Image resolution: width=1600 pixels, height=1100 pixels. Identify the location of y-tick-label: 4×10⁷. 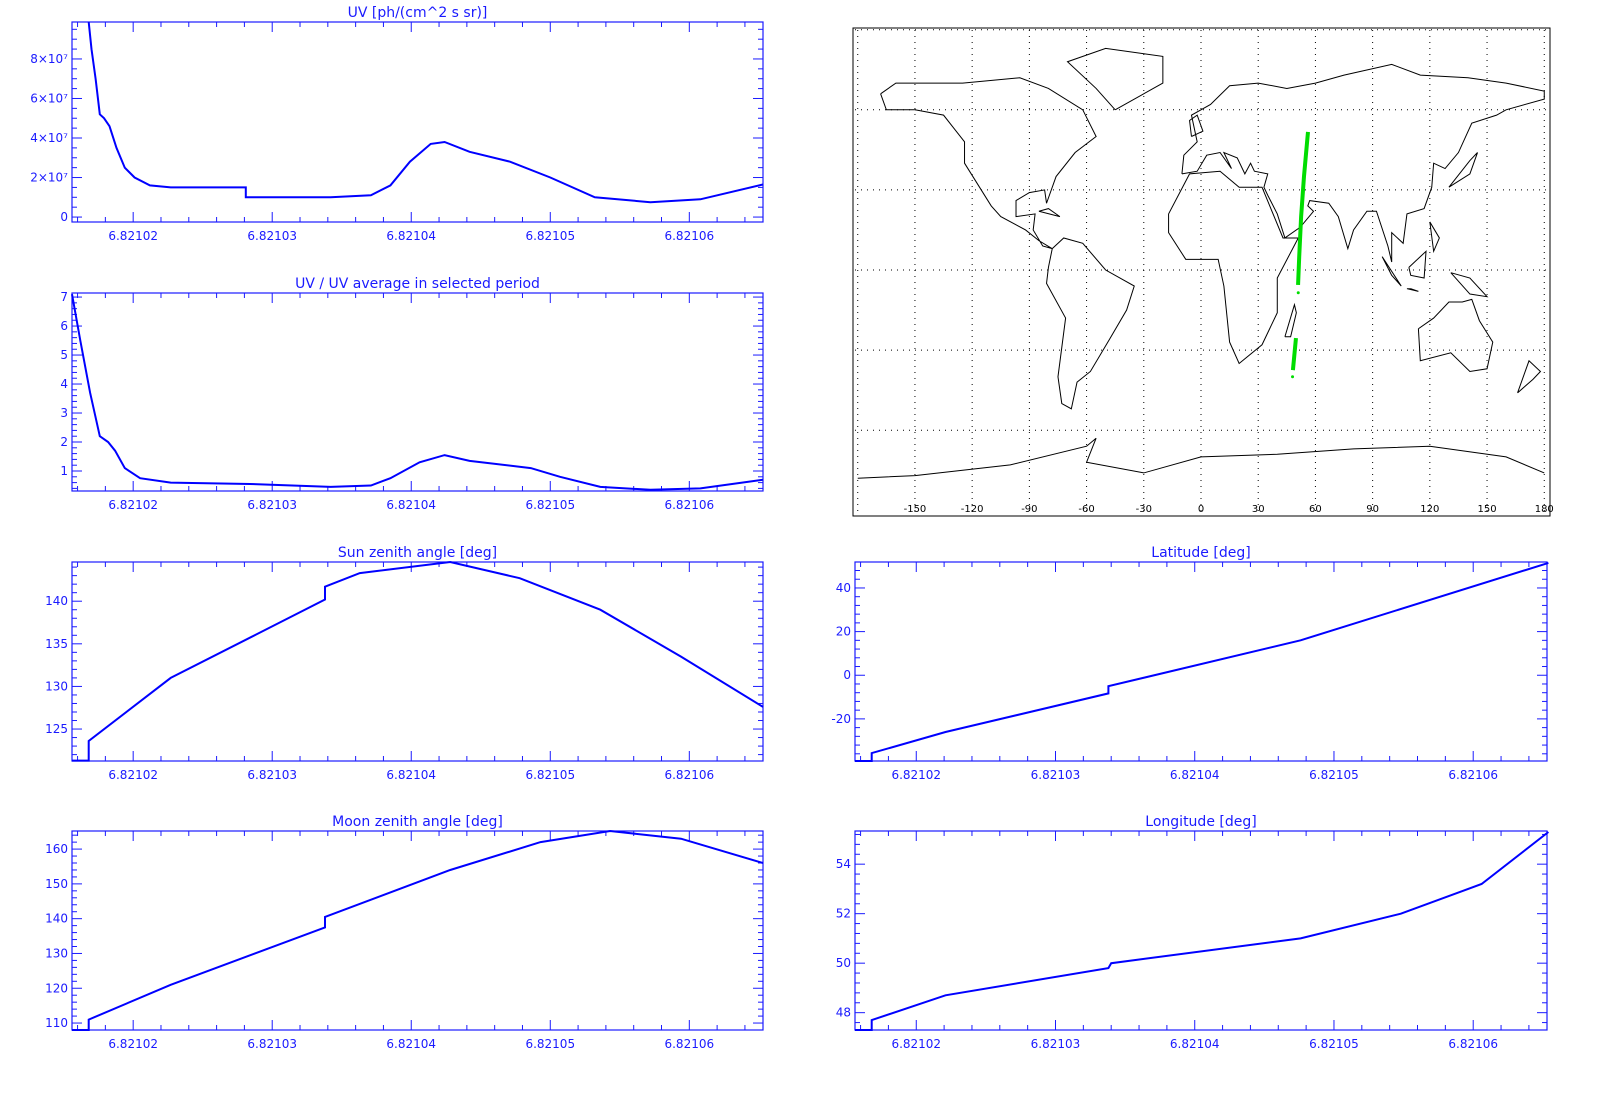
(49, 138).